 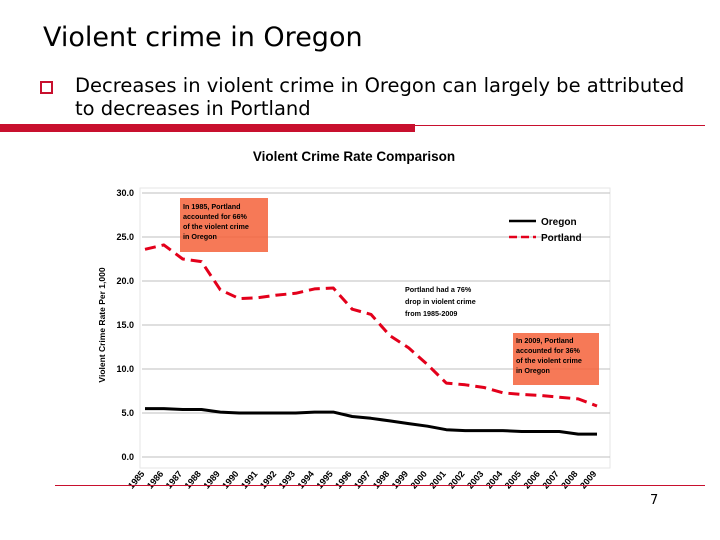 What do you see at coordinates (200, 236) in the screenshot?
I see `annotation-1985-line-4: in Oregon` at bounding box center [200, 236].